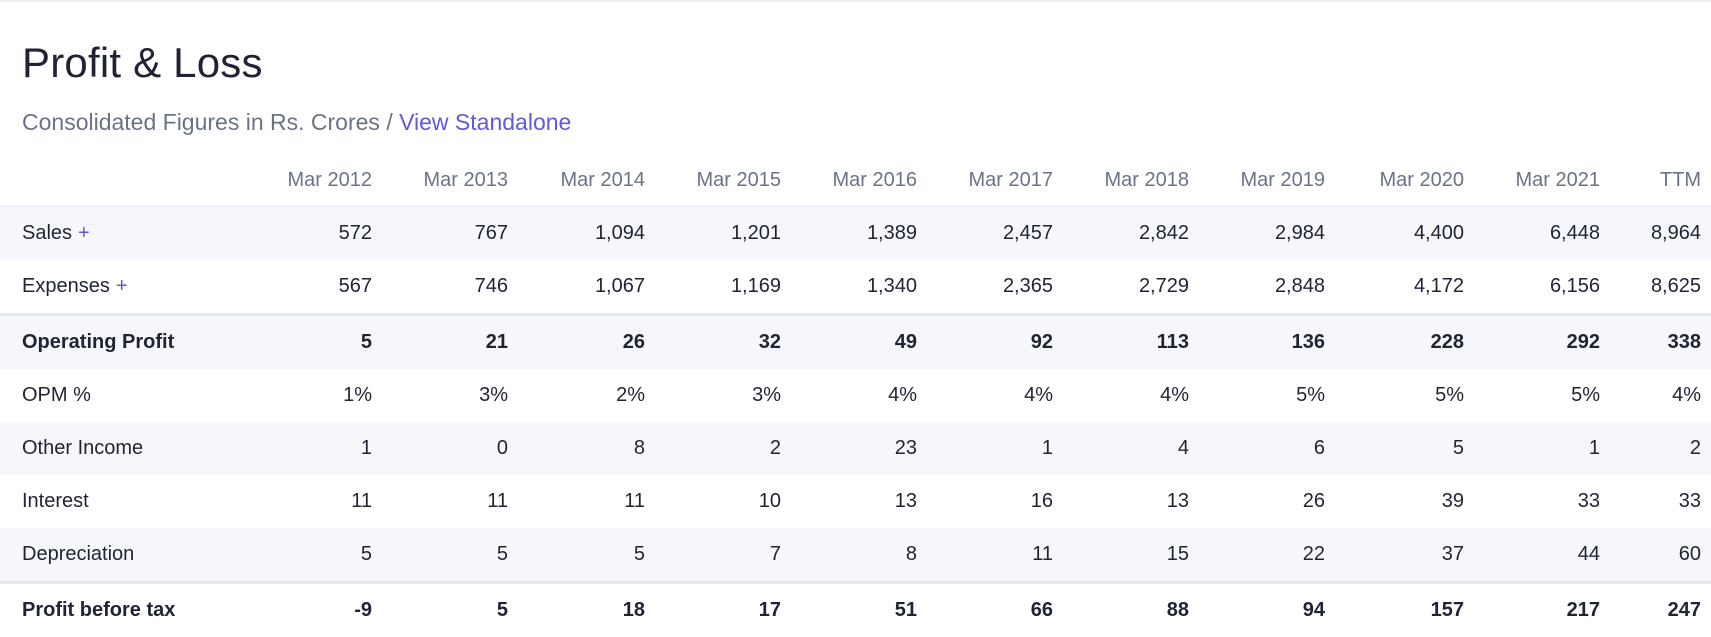  I want to click on value-cell: 39, so click(1394, 501).